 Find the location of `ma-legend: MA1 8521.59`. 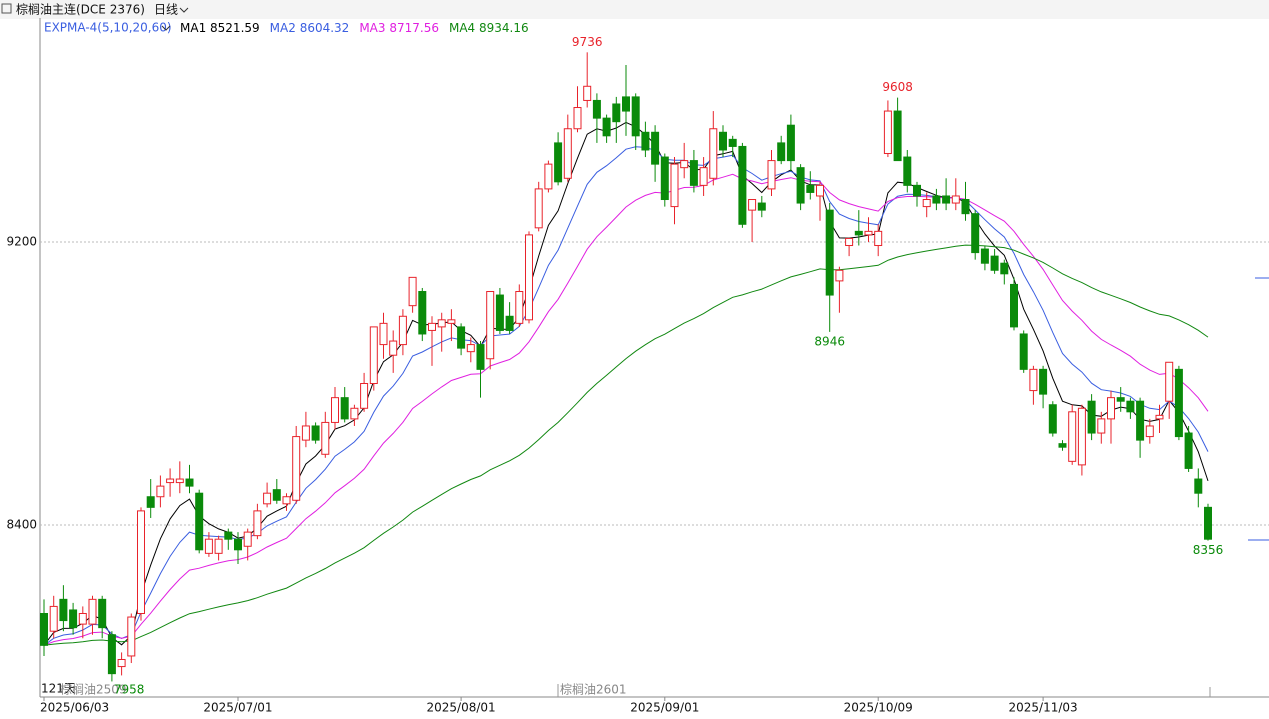

ma-legend: MA1 8521.59 is located at coordinates (220, 28).